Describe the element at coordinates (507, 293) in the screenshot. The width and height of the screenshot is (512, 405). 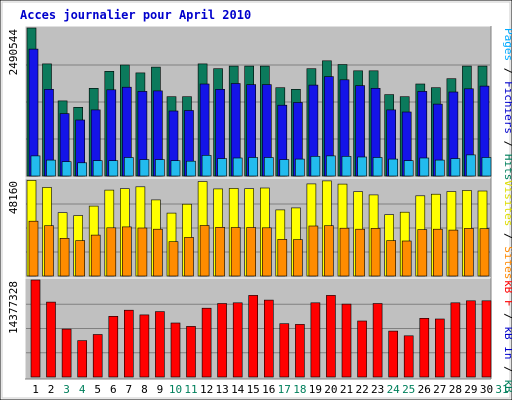
I see `legend-entry: kB F` at that location.